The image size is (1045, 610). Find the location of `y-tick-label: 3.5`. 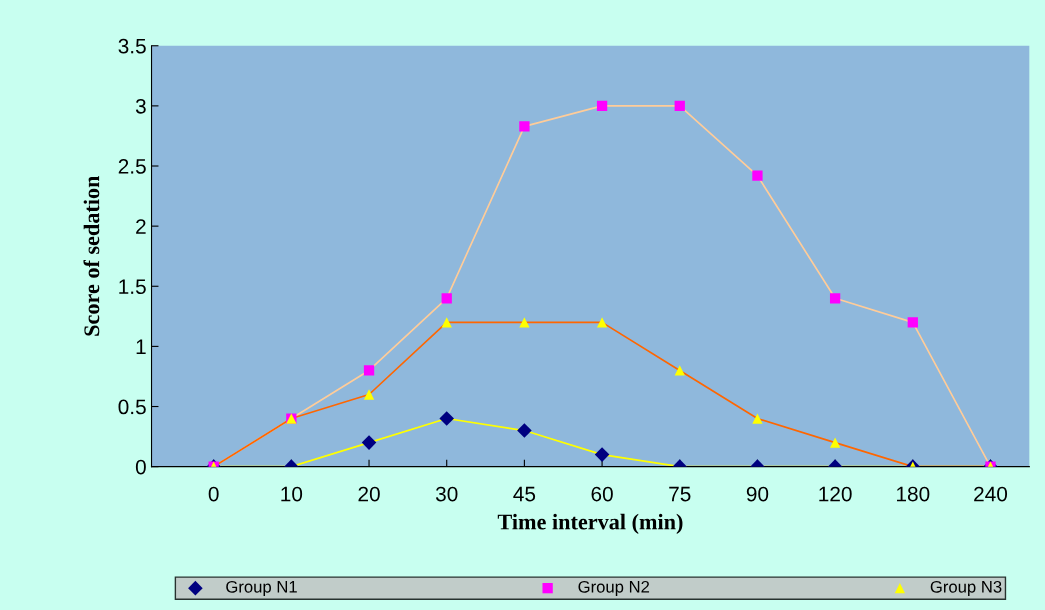

y-tick-label: 3.5 is located at coordinates (132, 46).